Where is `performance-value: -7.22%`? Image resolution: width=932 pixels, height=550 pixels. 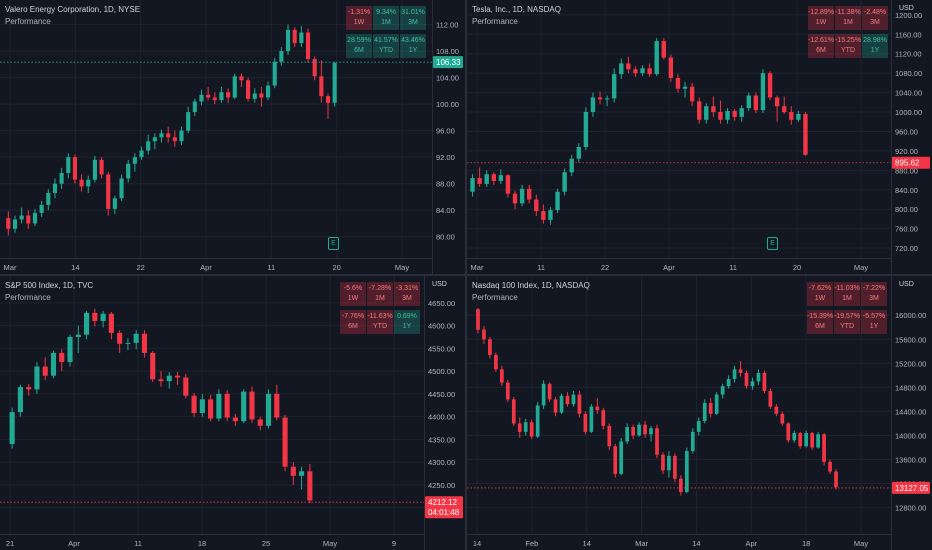
performance-value: -7.22% is located at coordinates (874, 288).